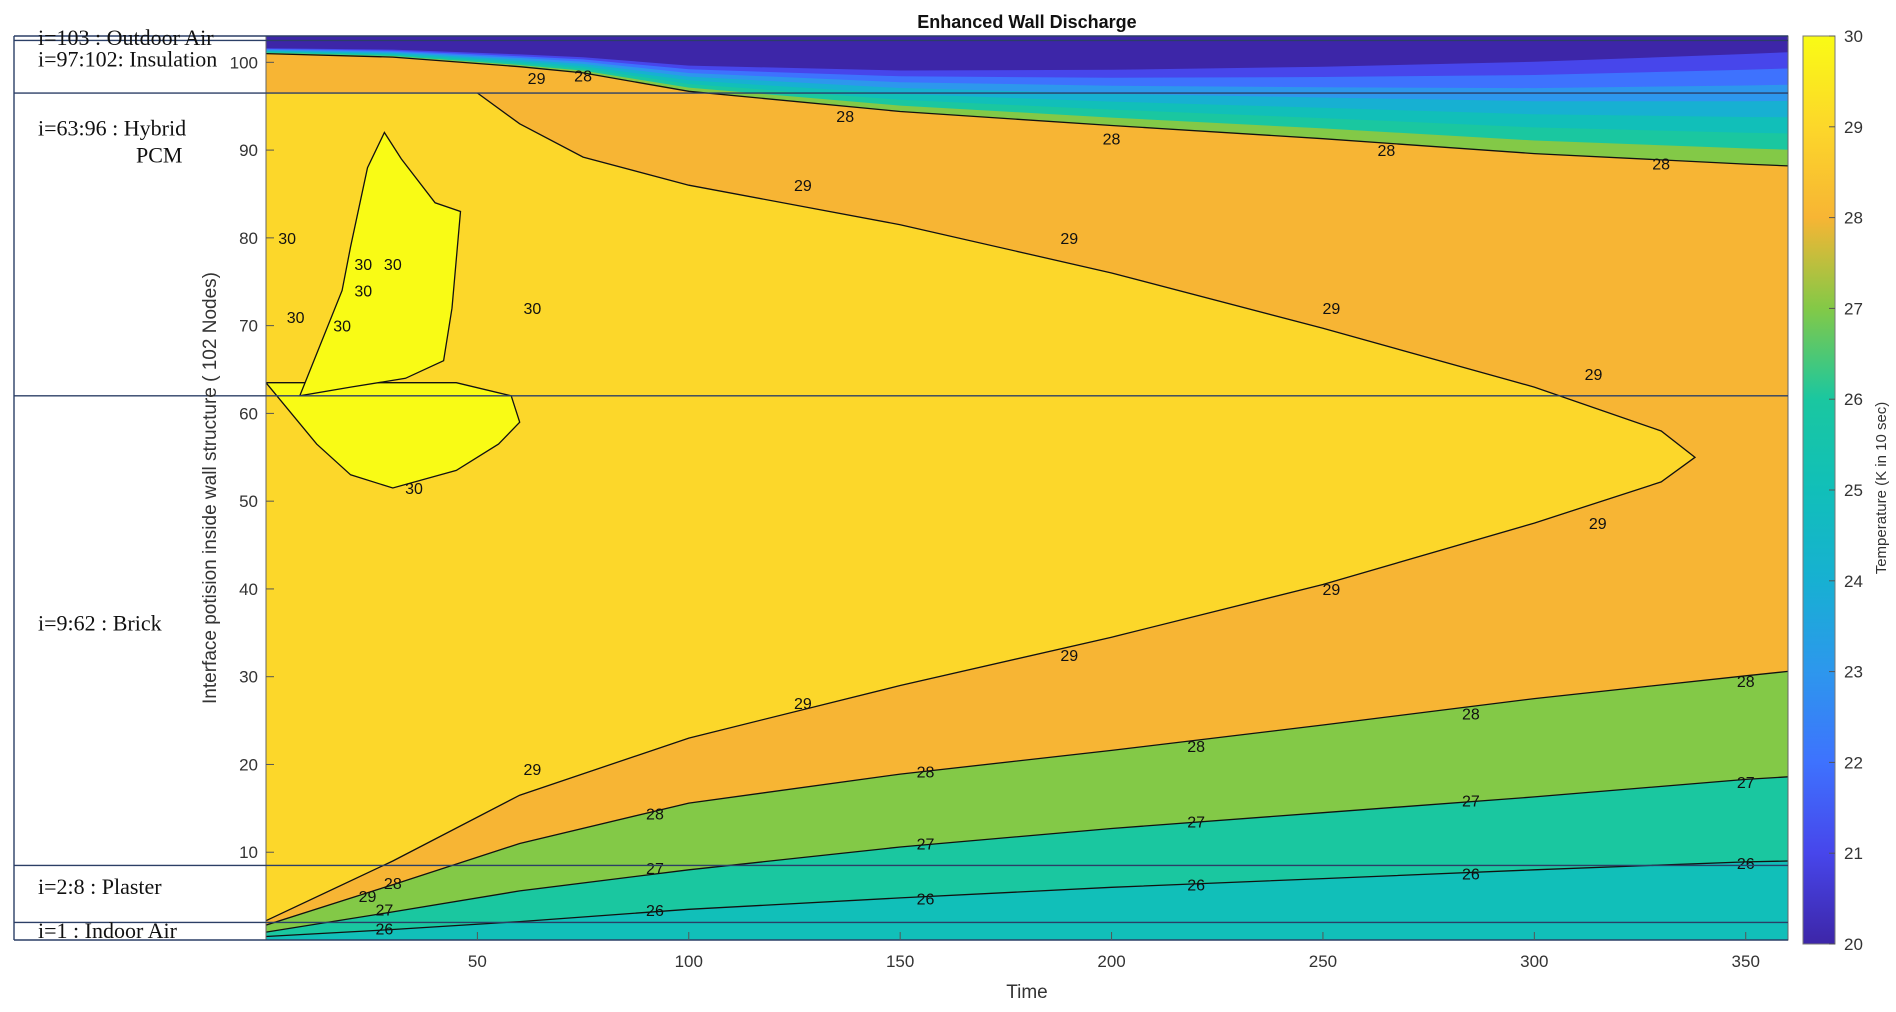  I want to click on colorbar-tick-label: 22, so click(1853, 762).